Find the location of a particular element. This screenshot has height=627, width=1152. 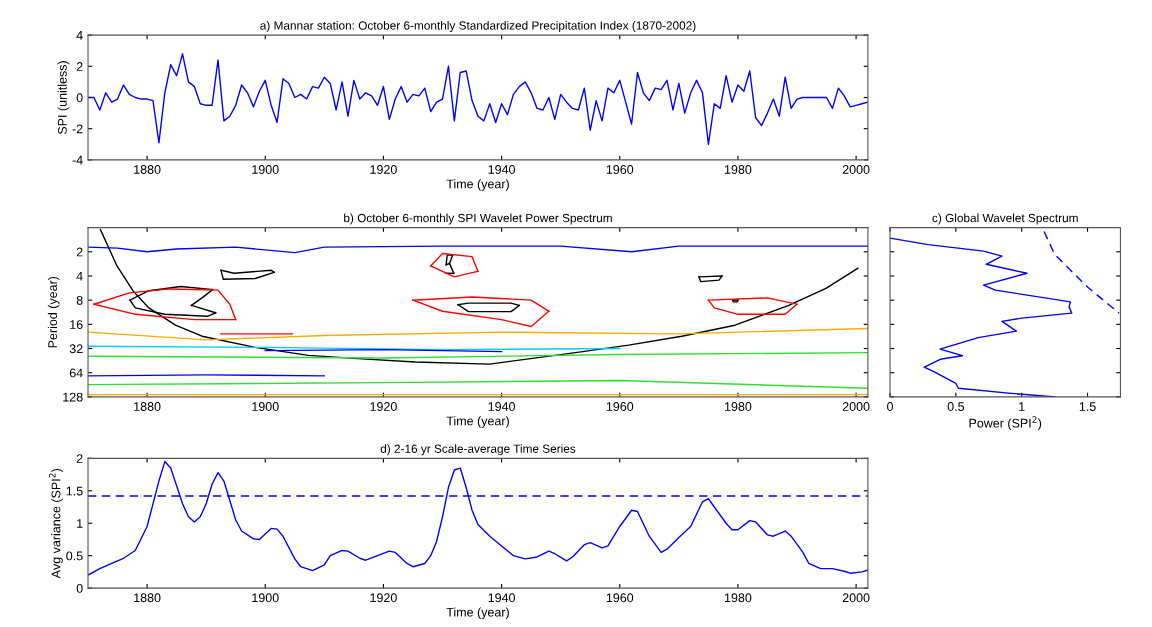

y-tick-label: 128 is located at coordinates (73, 397).